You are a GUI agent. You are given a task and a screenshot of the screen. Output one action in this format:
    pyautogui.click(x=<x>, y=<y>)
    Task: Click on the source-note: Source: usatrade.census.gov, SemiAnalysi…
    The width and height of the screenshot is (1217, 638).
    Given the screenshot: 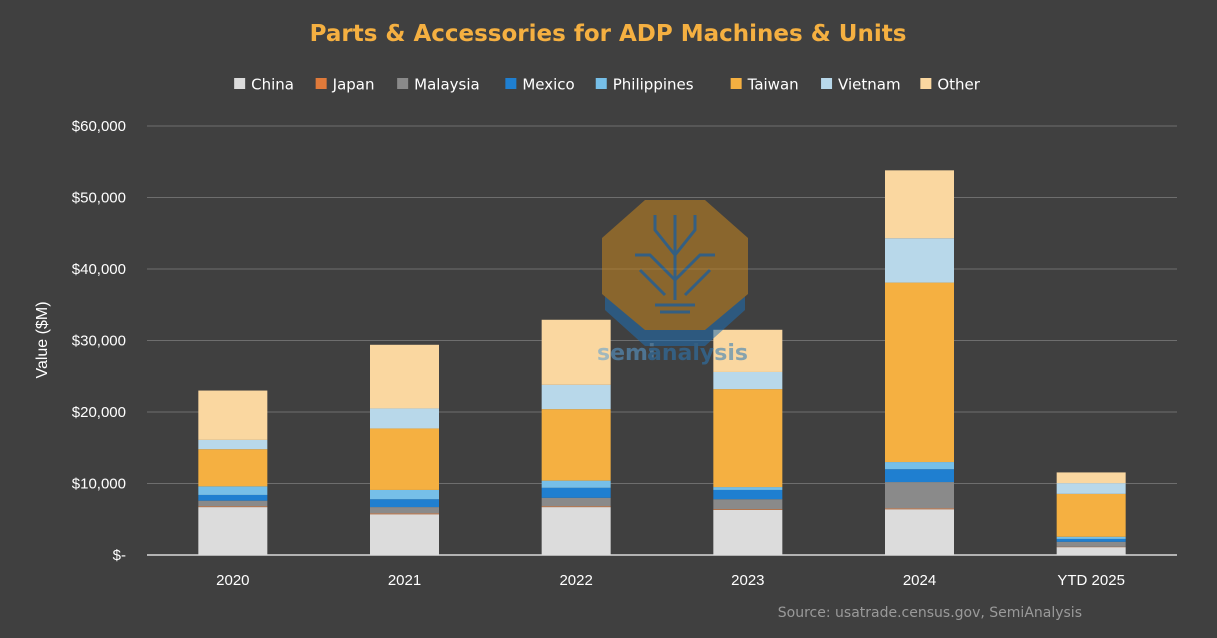 What is the action you would take?
    pyautogui.click(x=930, y=613)
    